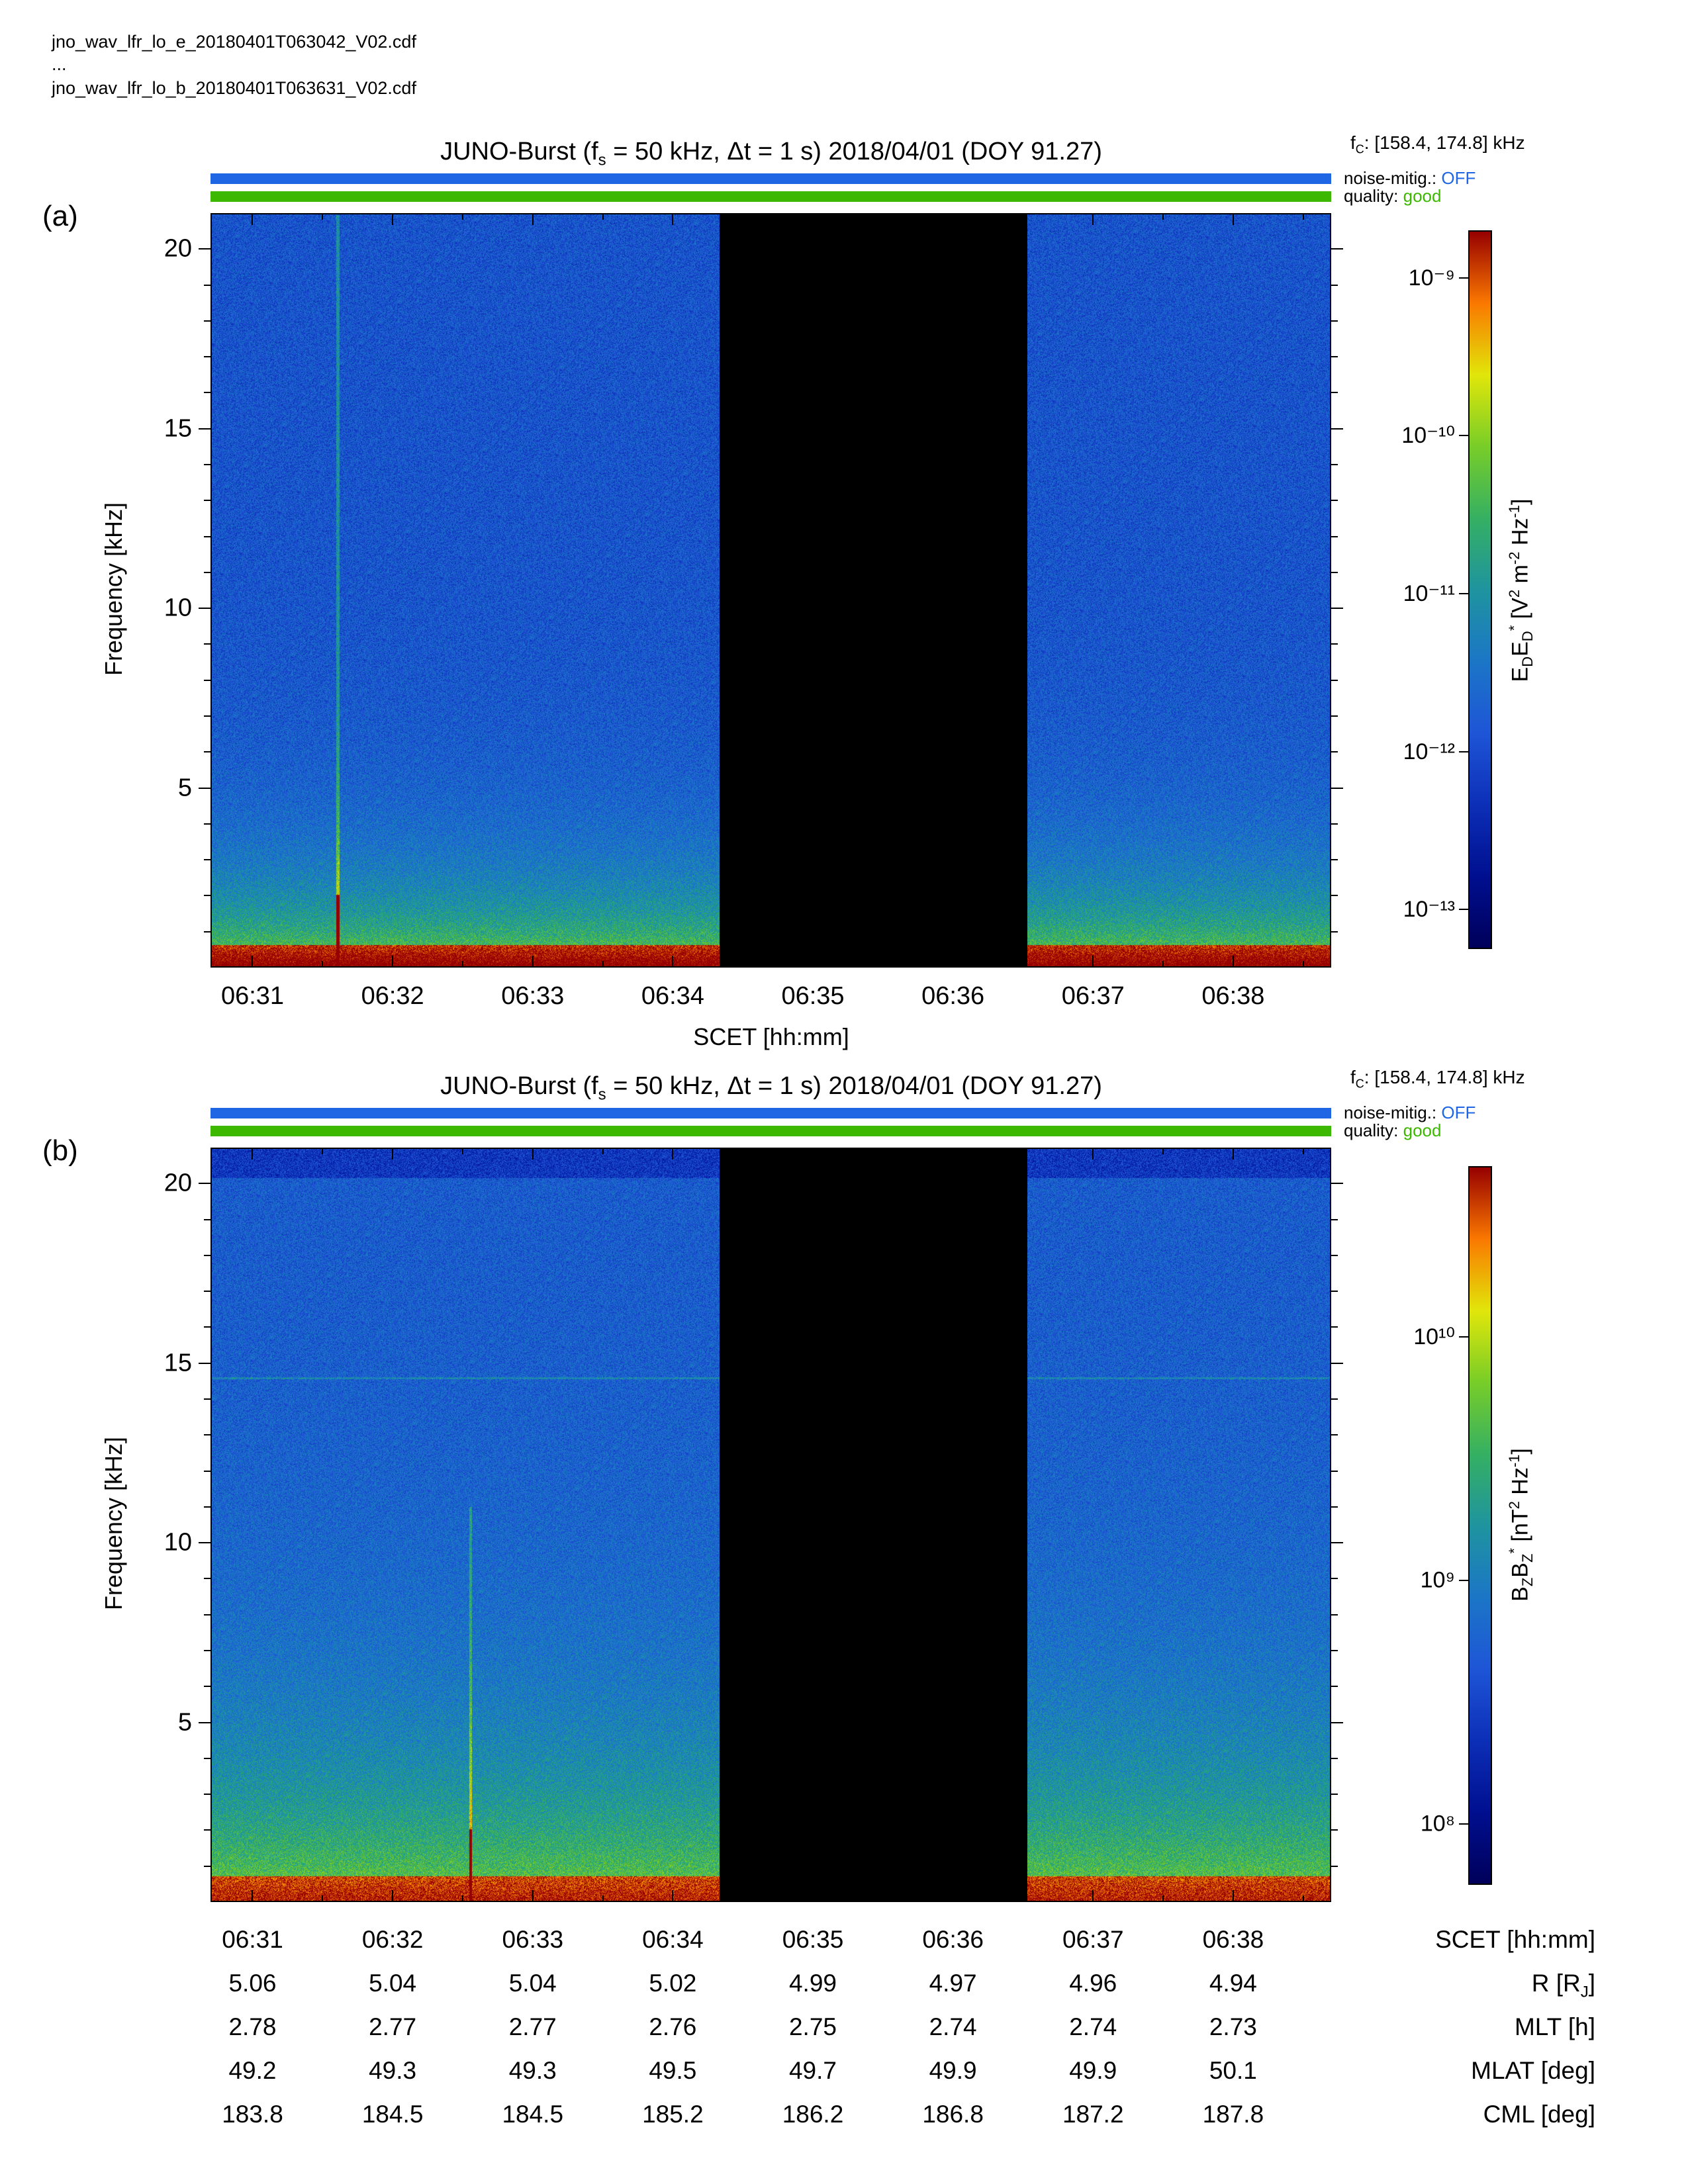 The width and height of the screenshot is (1688, 2184). Describe the element at coordinates (1533, 2070) in the screenshot. I see `ephemeris-row-name: MLAT [deg]` at that location.